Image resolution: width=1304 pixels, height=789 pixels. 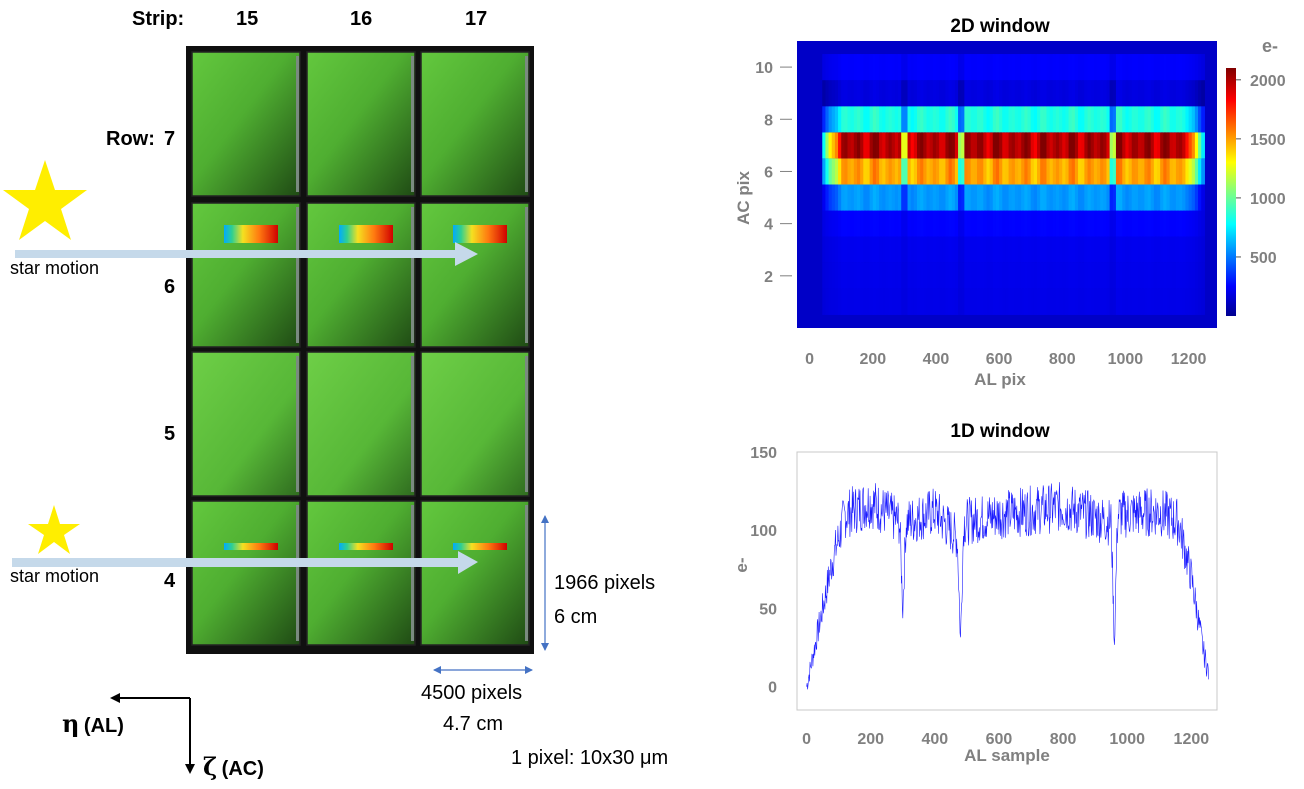 What do you see at coordinates (1268, 81) in the screenshot?
I see `colorbar-tick-2000: 2000` at bounding box center [1268, 81].